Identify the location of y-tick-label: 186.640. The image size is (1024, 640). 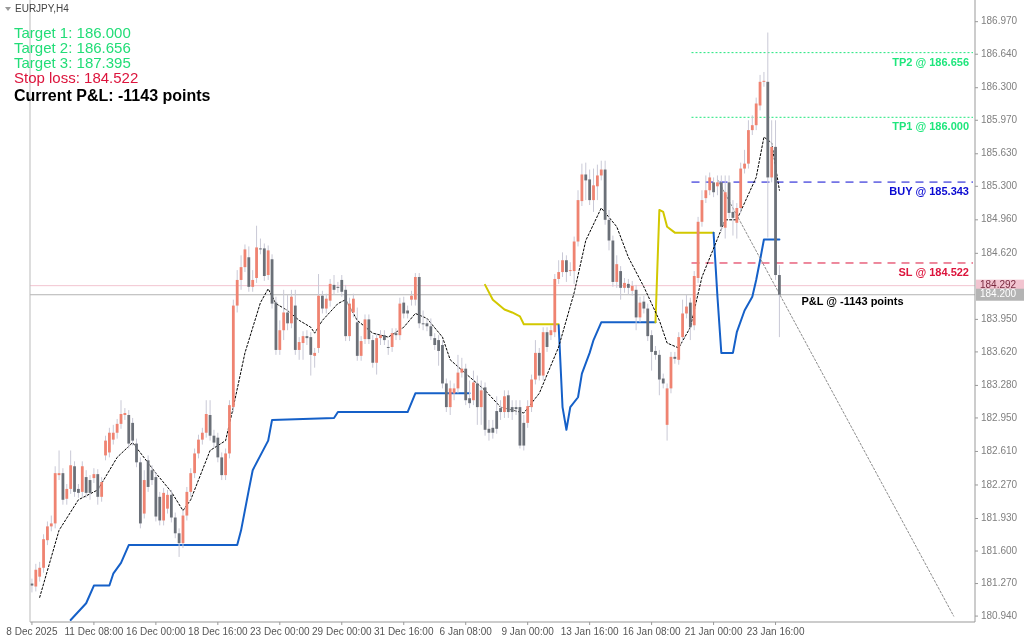
(999, 53).